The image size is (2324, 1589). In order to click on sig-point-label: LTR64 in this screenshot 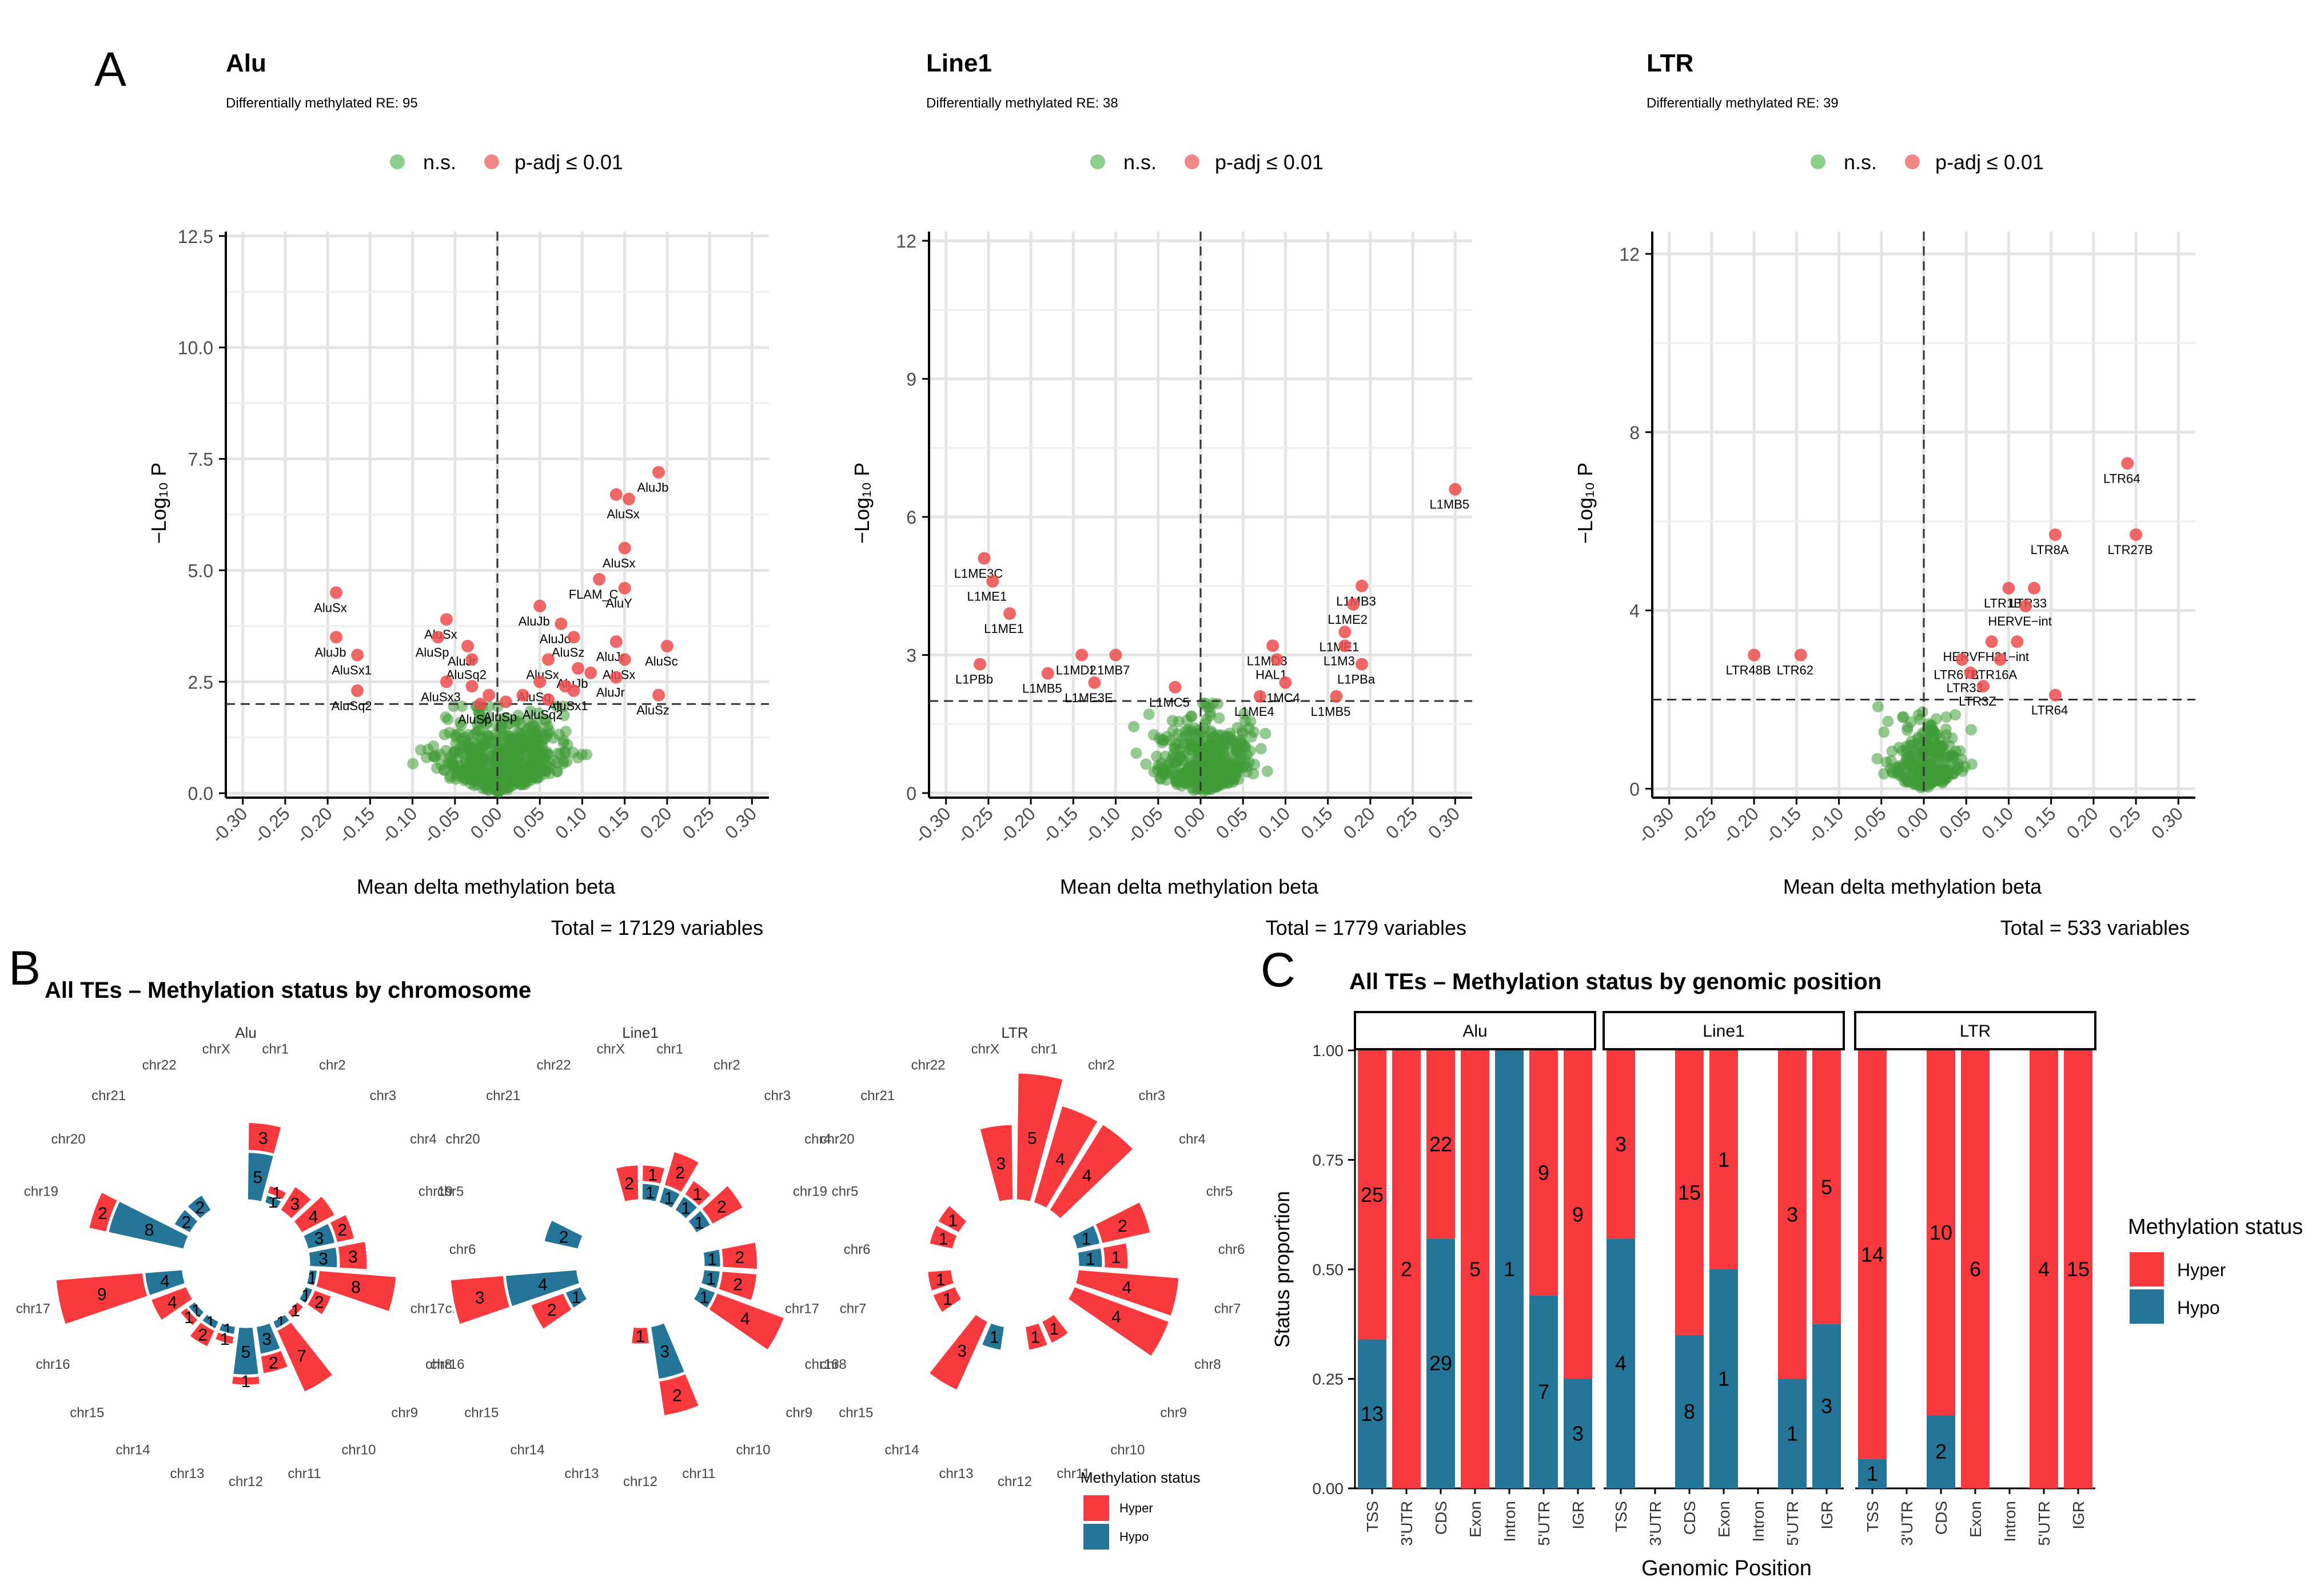, I will do `click(2121, 478)`.